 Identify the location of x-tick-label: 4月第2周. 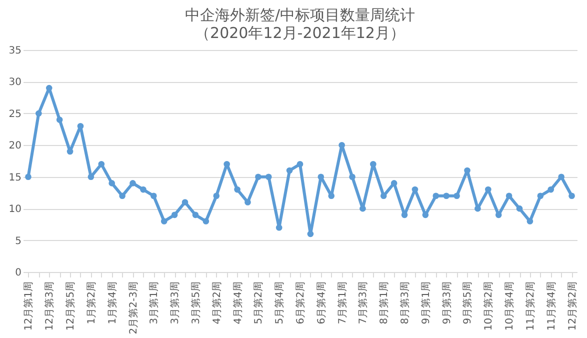
(216, 303).